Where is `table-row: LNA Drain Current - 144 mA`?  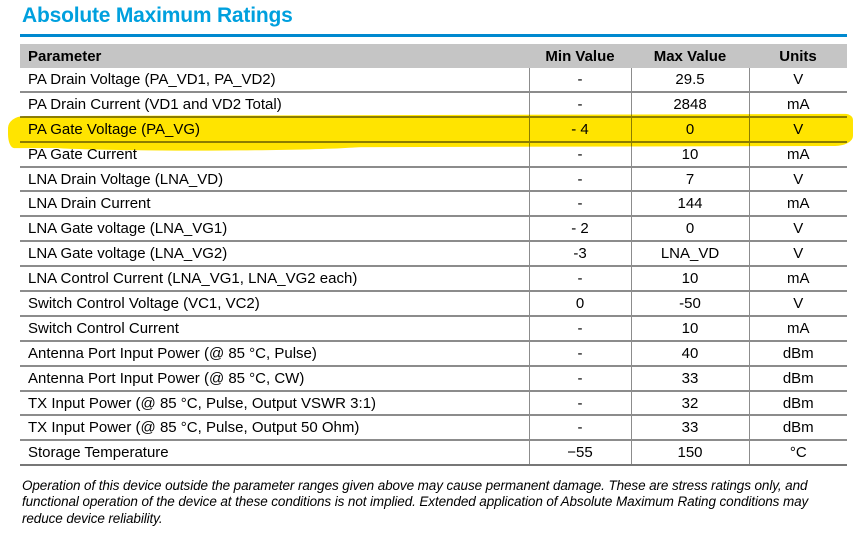
table-row: LNA Drain Current - 144 mA is located at coordinates (433, 204).